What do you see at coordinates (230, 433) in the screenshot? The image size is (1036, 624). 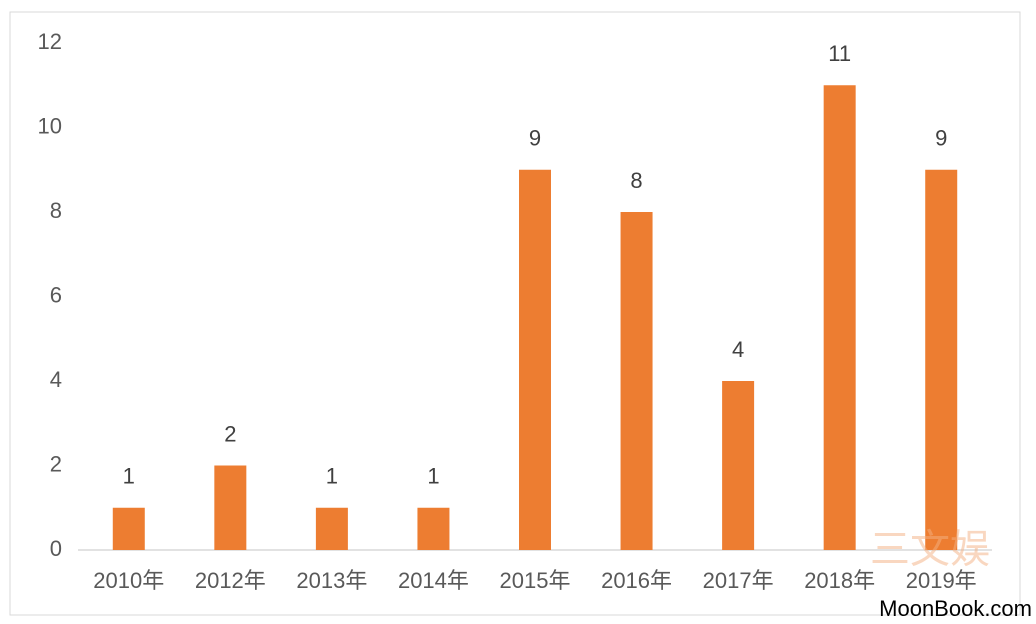 I see `value-label: 2` at bounding box center [230, 433].